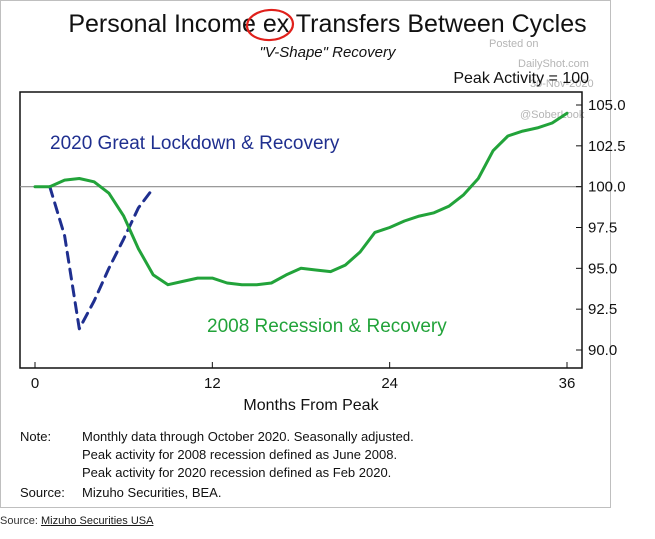  I want to click on series-label-2008: 2008 Recession & Recovery, so click(327, 326).